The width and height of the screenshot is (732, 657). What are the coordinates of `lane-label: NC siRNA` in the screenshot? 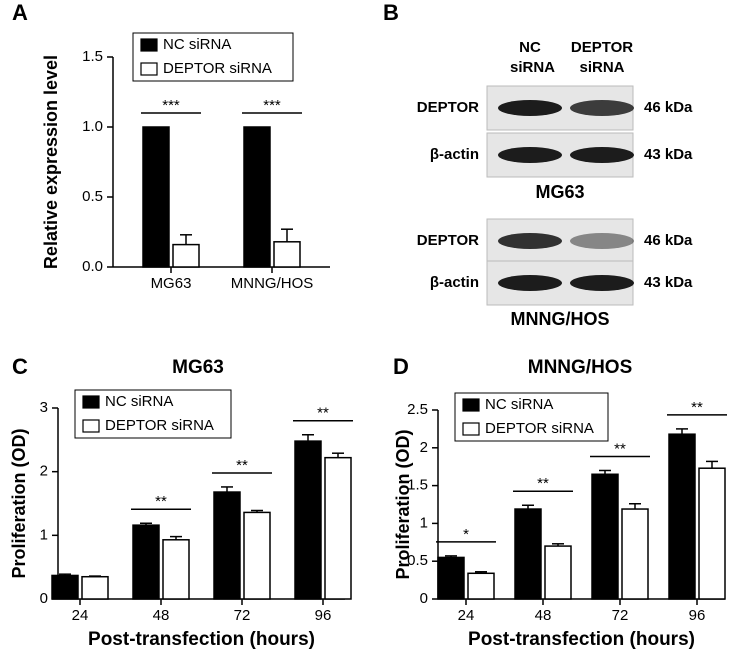 It's located at (533, 57).